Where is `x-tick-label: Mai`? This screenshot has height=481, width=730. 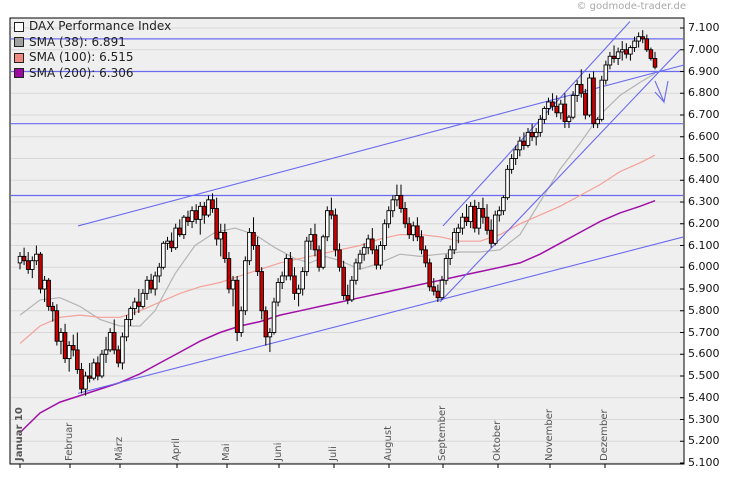 x-tick-label: Mai is located at coordinates (226, 452).